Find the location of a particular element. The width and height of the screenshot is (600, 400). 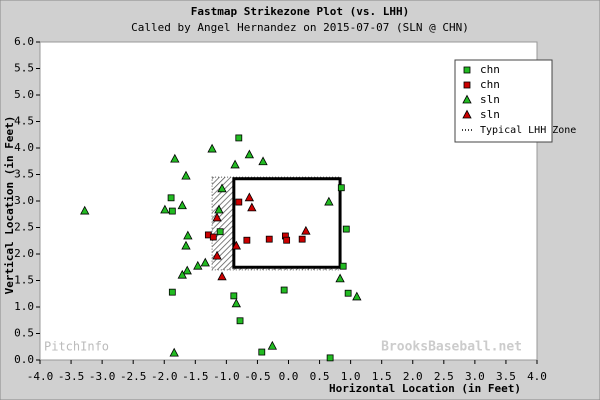

x-tick-label: 3.0 is located at coordinates (475, 376).